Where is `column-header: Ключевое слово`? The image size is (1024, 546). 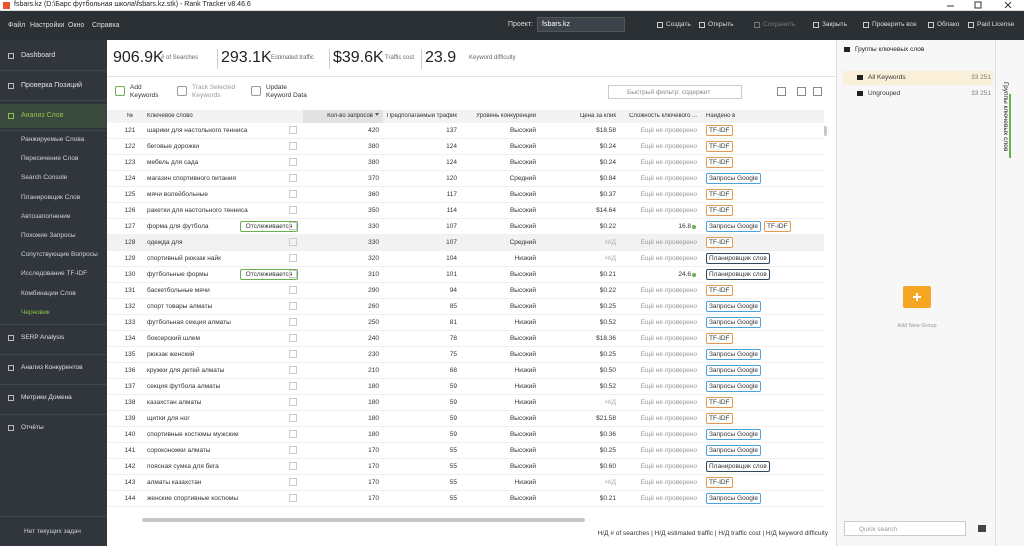
column-header: Ключевое слово is located at coordinates (170, 116).